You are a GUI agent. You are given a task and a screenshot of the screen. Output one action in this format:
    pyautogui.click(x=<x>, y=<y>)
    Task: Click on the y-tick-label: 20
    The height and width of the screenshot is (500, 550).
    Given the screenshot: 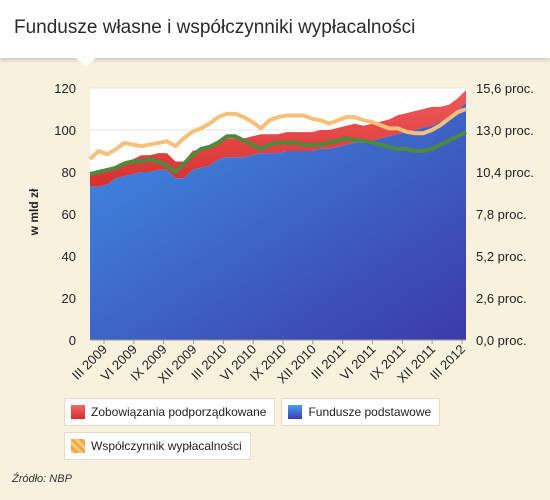 What is the action you would take?
    pyautogui.click(x=69, y=298)
    